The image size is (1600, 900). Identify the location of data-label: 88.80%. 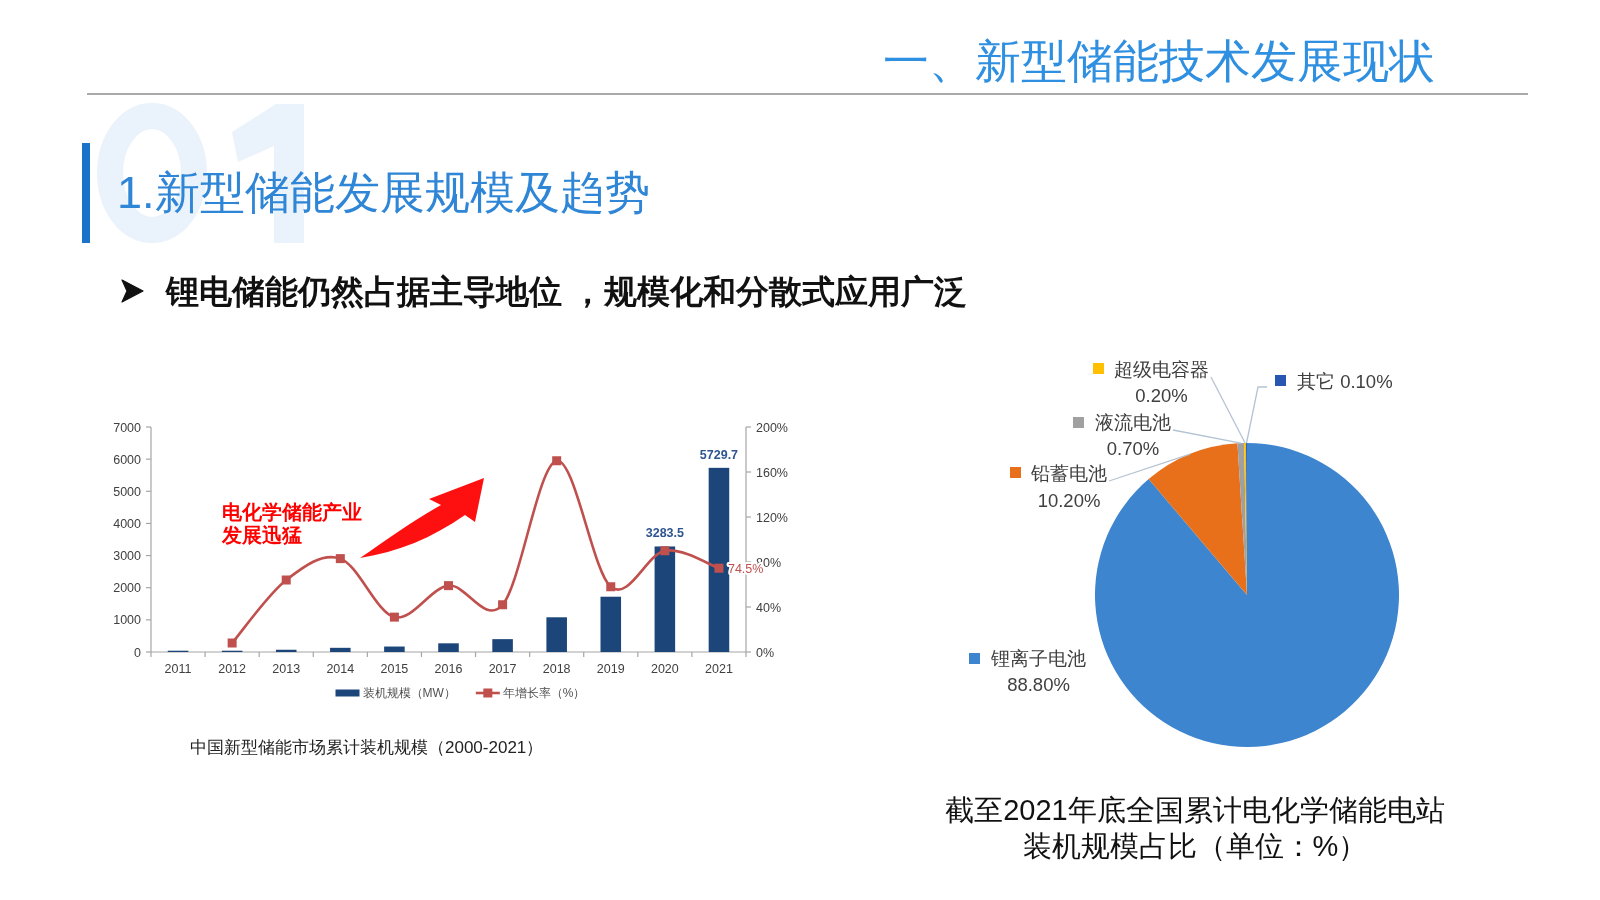
(1038, 684).